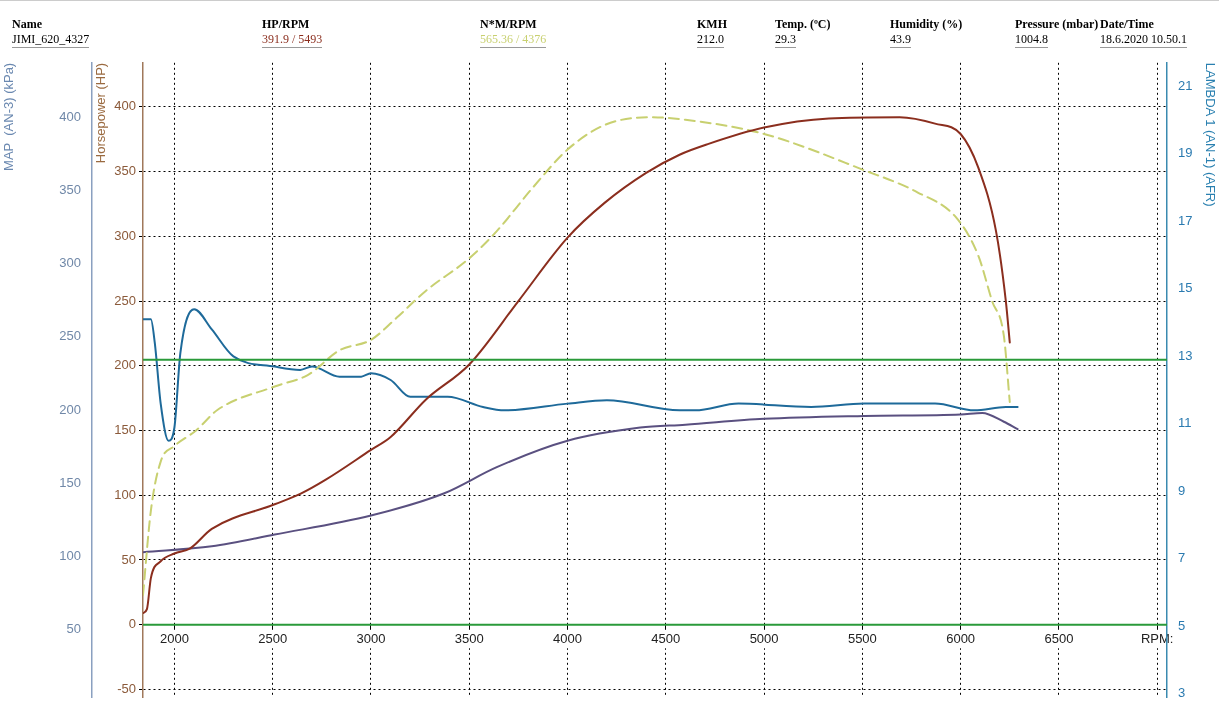 Image resolution: width=1219 pixels, height=708 pixels. Describe the element at coordinates (961, 639) in the screenshot. I see `x-tick-label: 6000` at that location.